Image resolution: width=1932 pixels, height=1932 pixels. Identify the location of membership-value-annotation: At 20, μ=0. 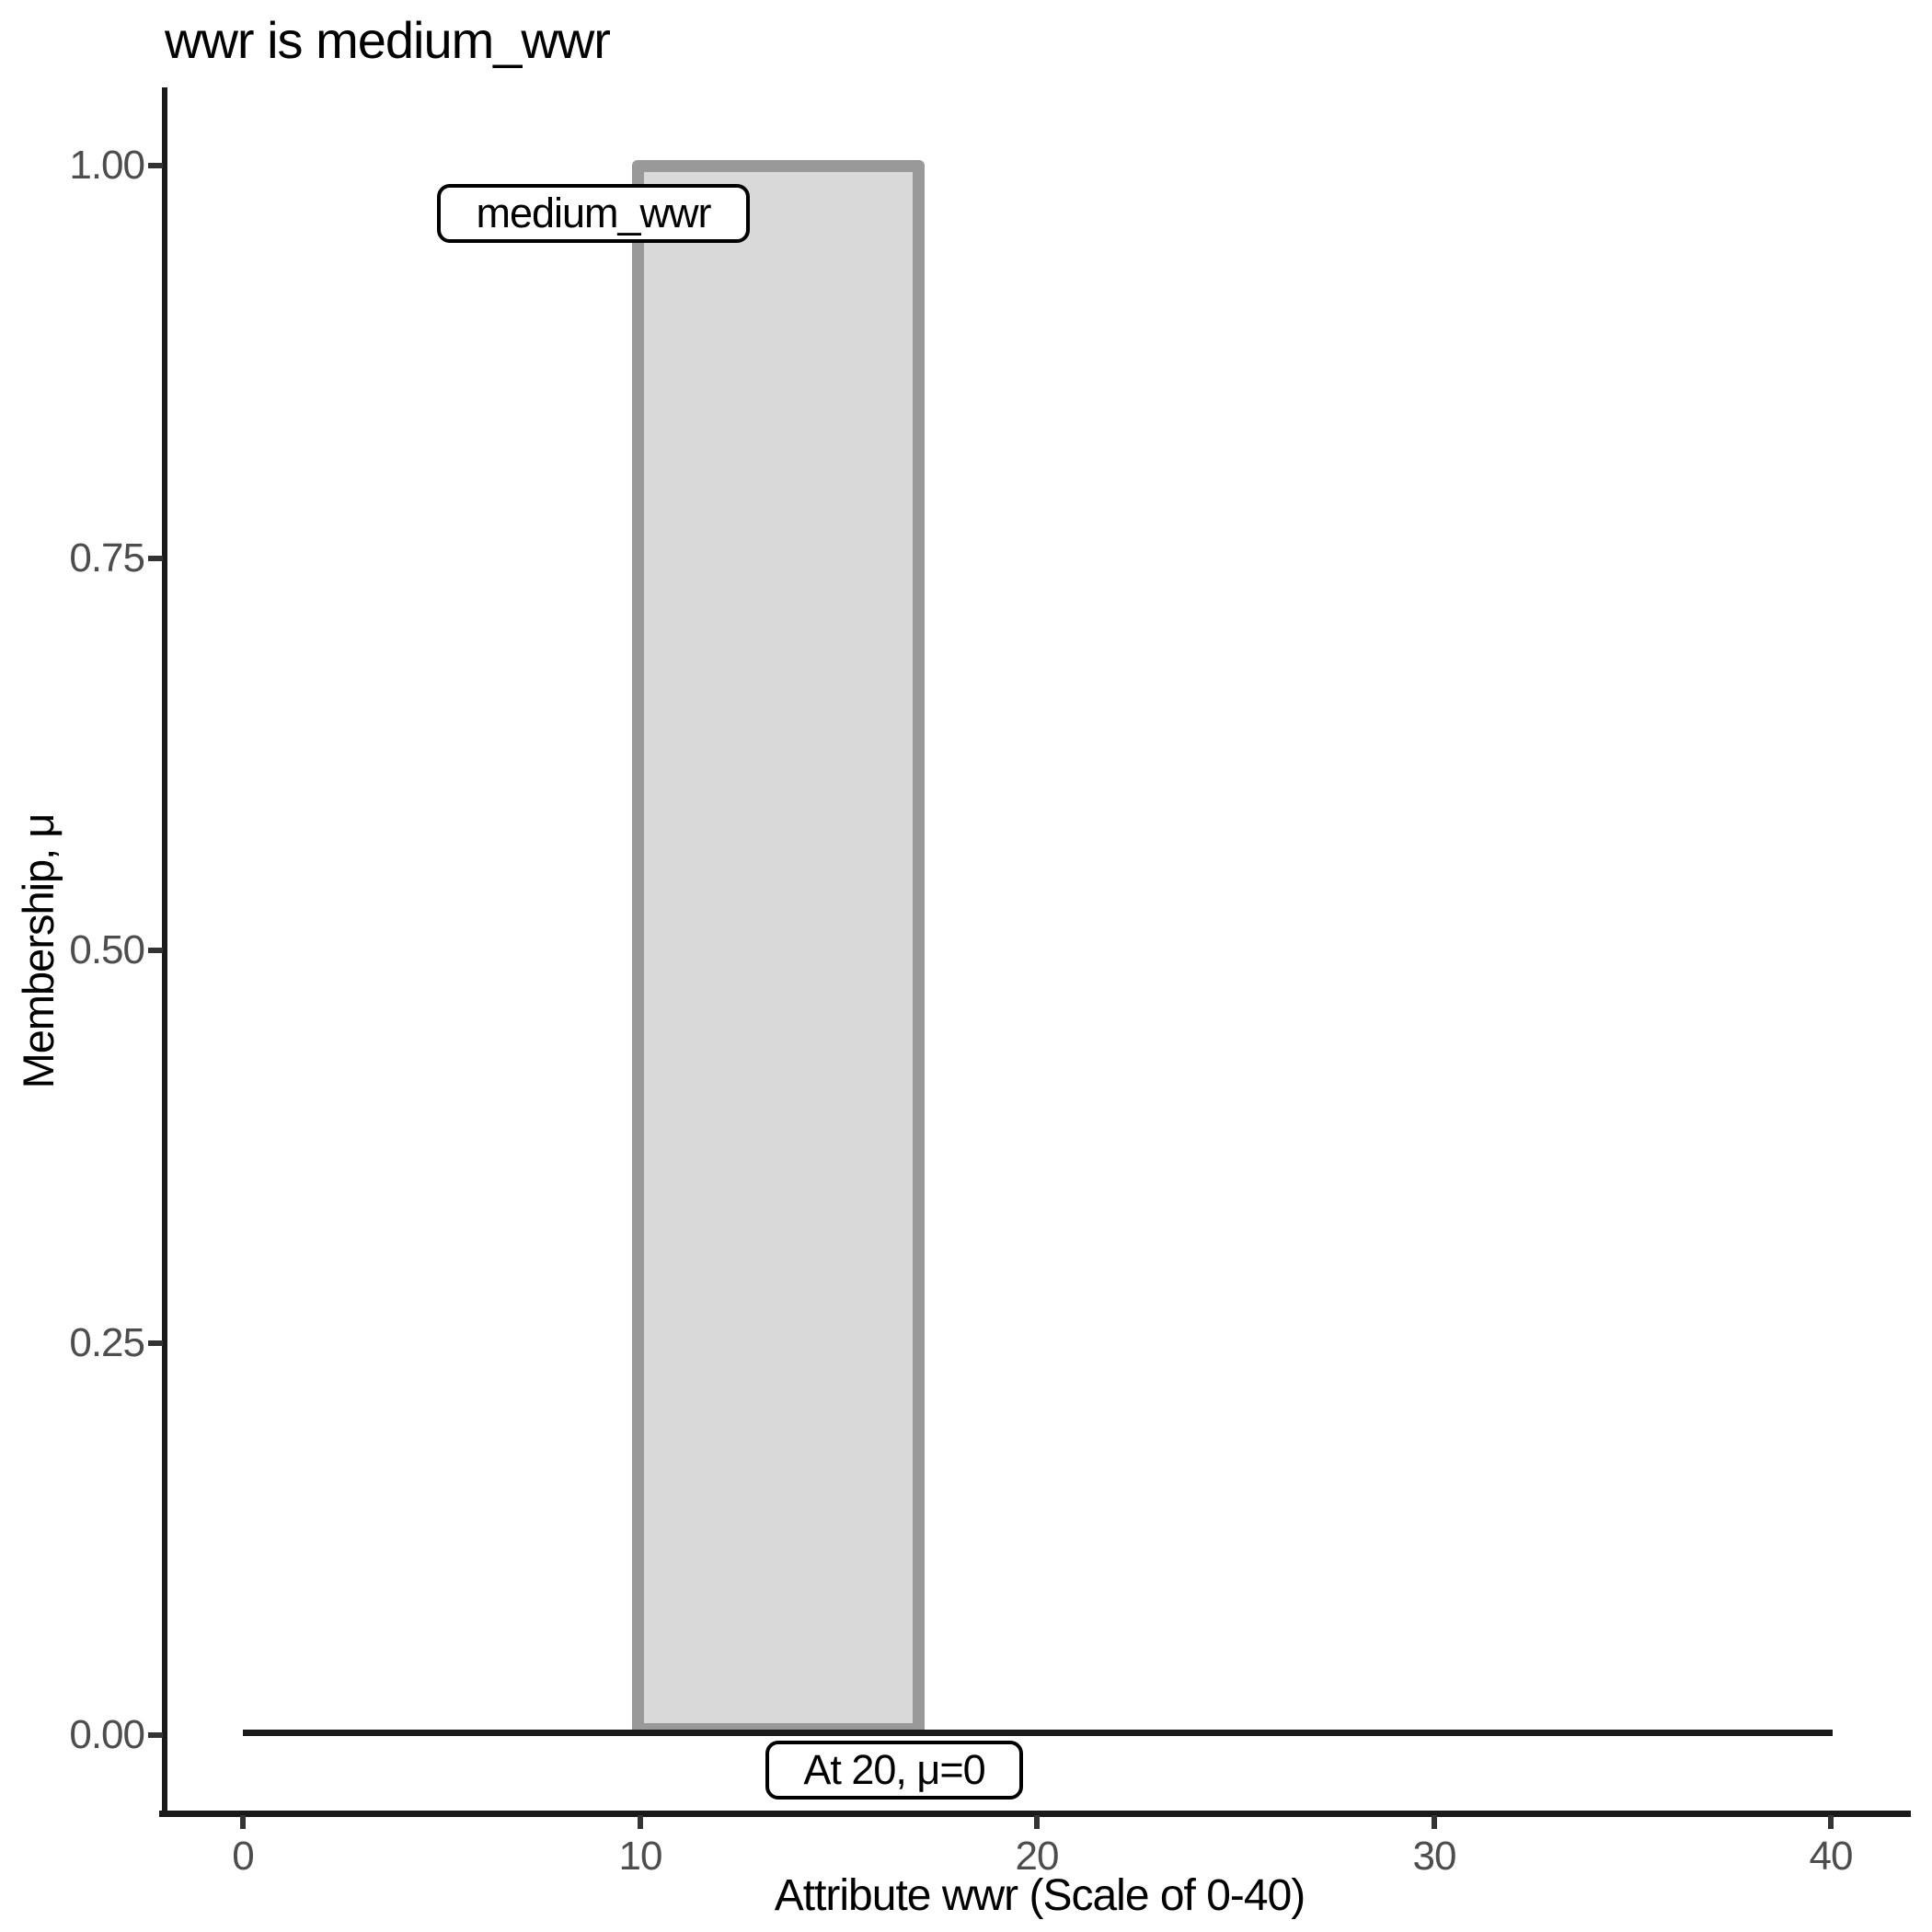
(894, 1770).